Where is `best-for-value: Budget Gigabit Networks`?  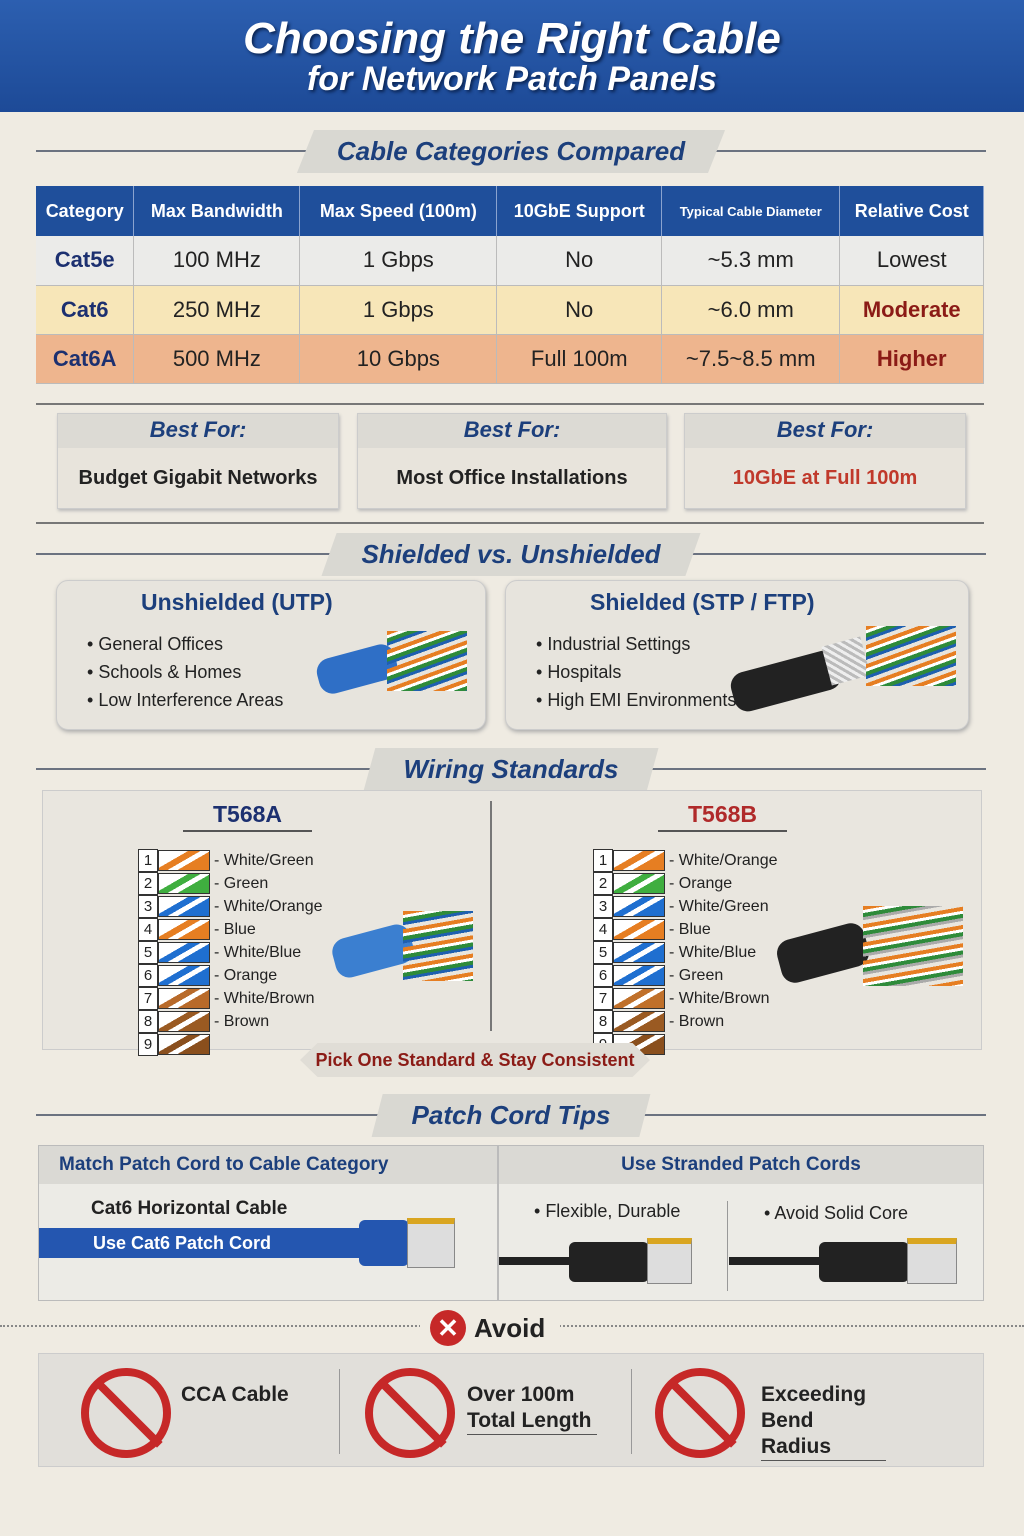 best-for-value: Budget Gigabit Networks is located at coordinates (198, 478).